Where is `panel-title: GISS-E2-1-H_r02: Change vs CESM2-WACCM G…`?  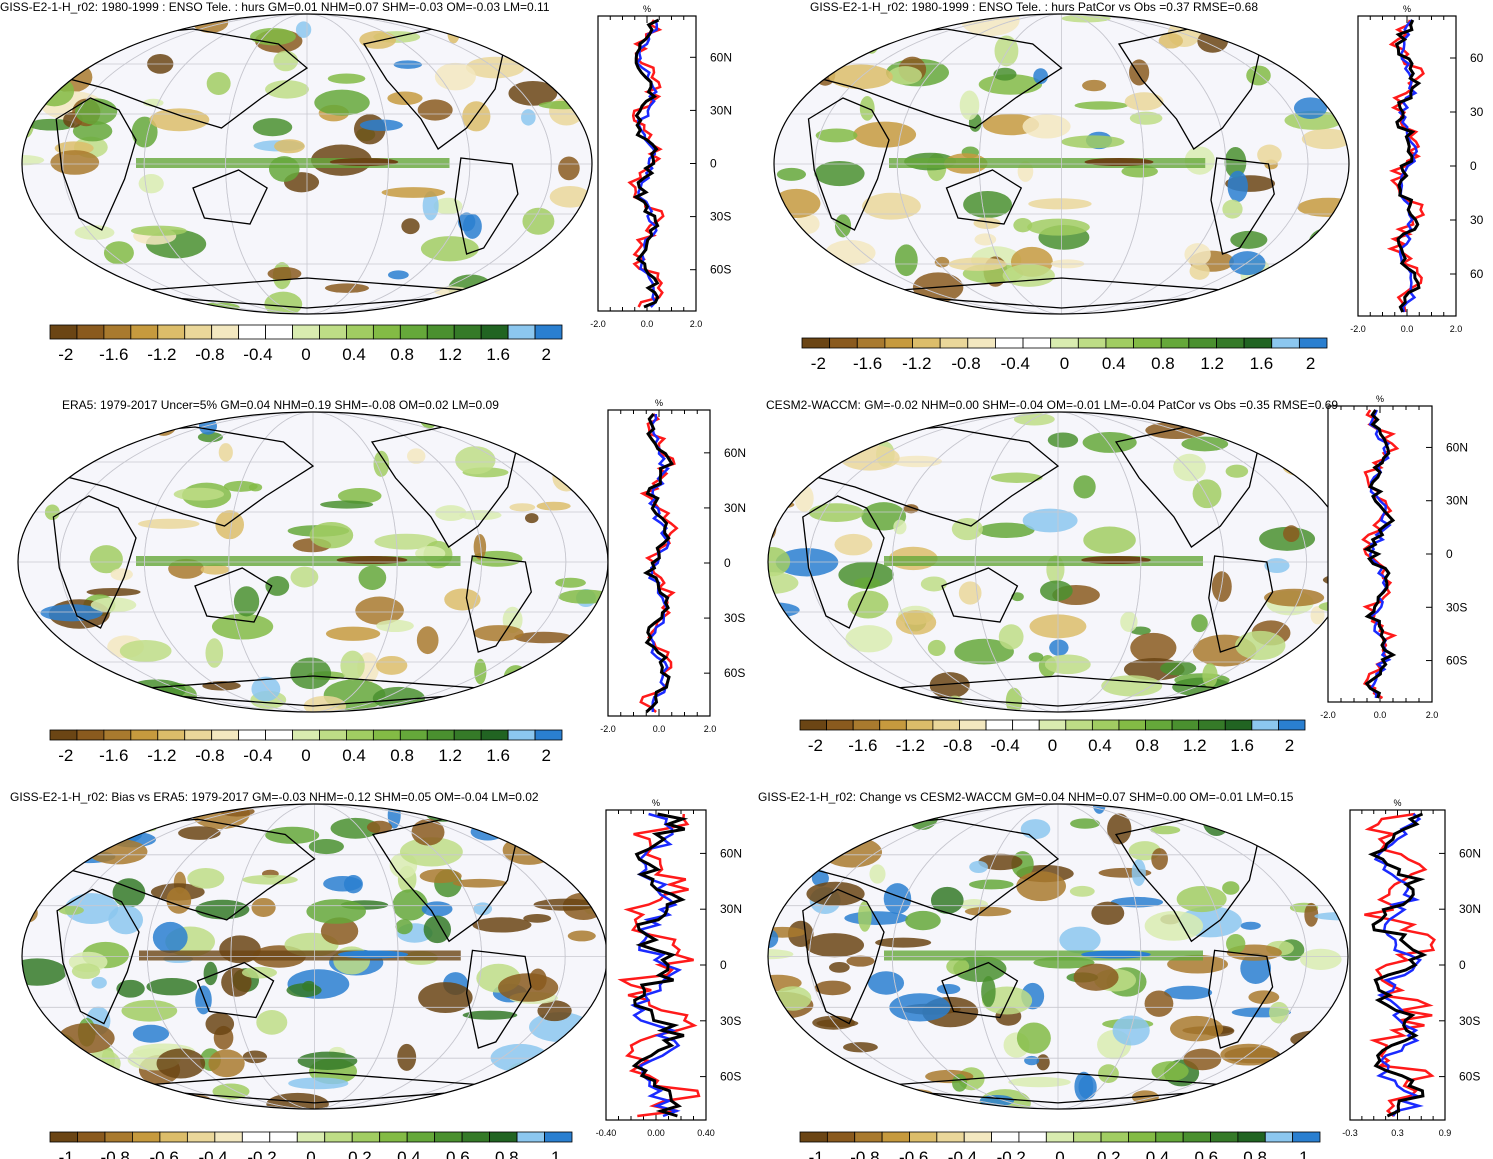 panel-title: GISS-E2-1-H_r02: Change vs CESM2-WACCM G… is located at coordinates (1026, 797).